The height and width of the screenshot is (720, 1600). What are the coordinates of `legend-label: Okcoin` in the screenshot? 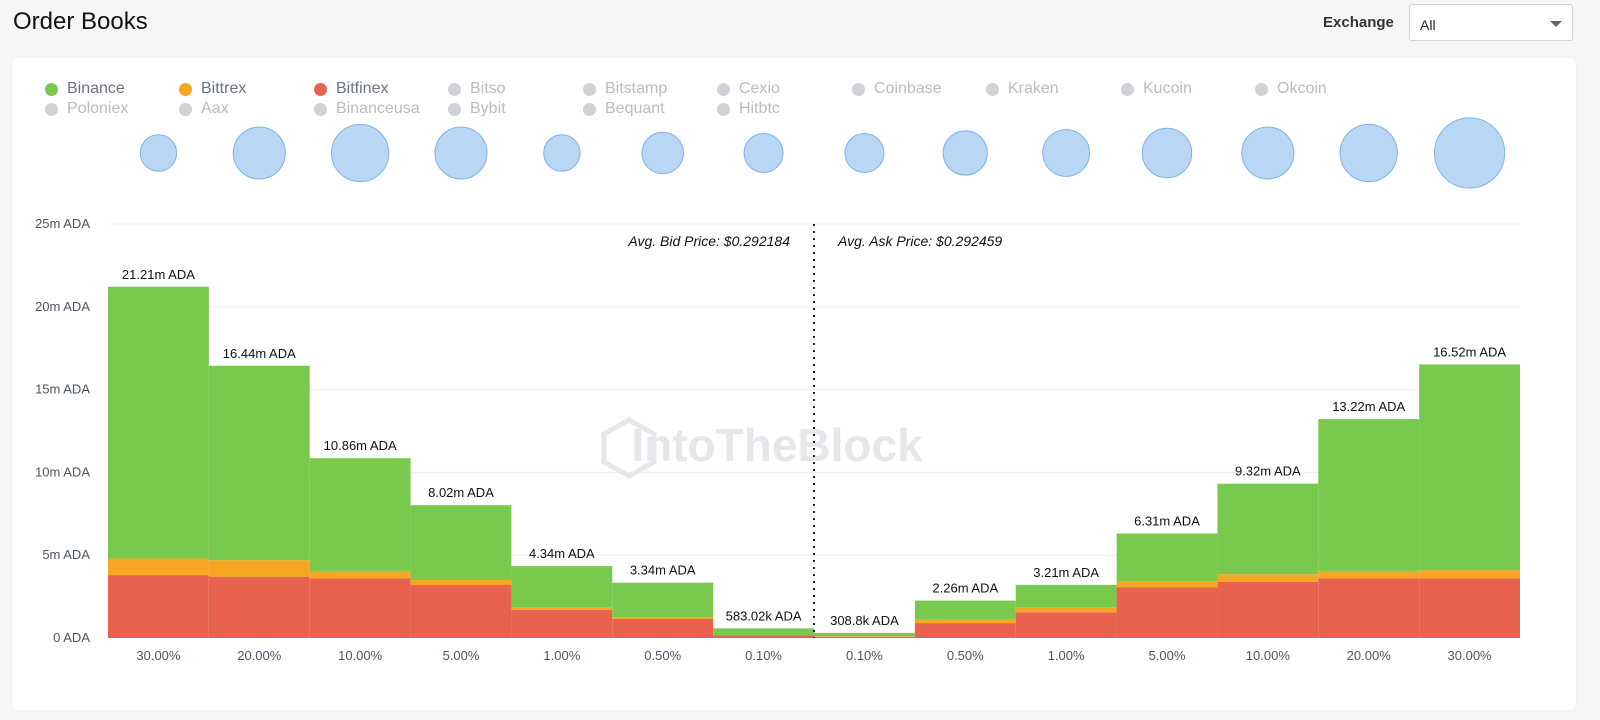 It's located at (1302, 88).